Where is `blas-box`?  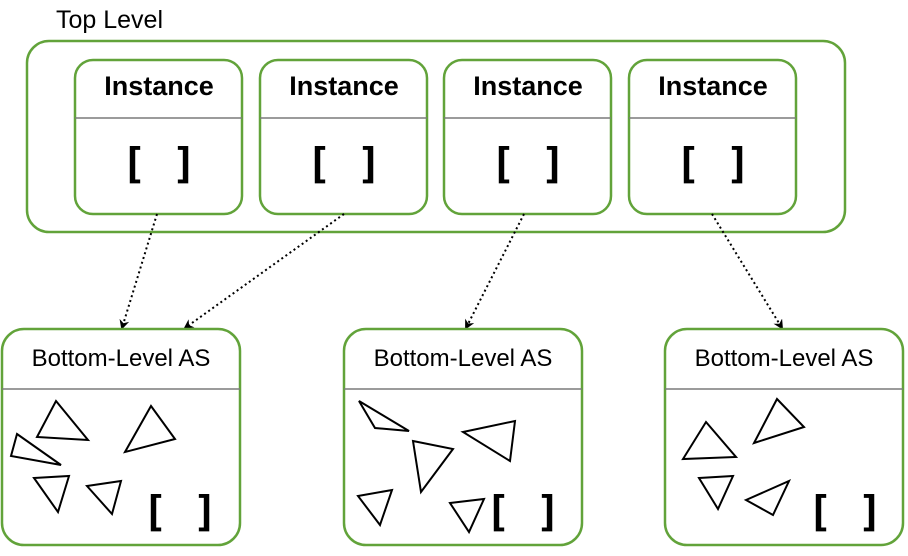 blas-box is located at coordinates (463, 437).